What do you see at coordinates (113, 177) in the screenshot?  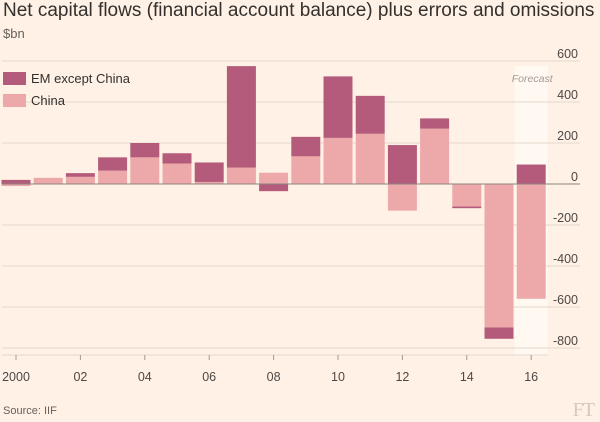 I see `bar-china-2003` at bounding box center [113, 177].